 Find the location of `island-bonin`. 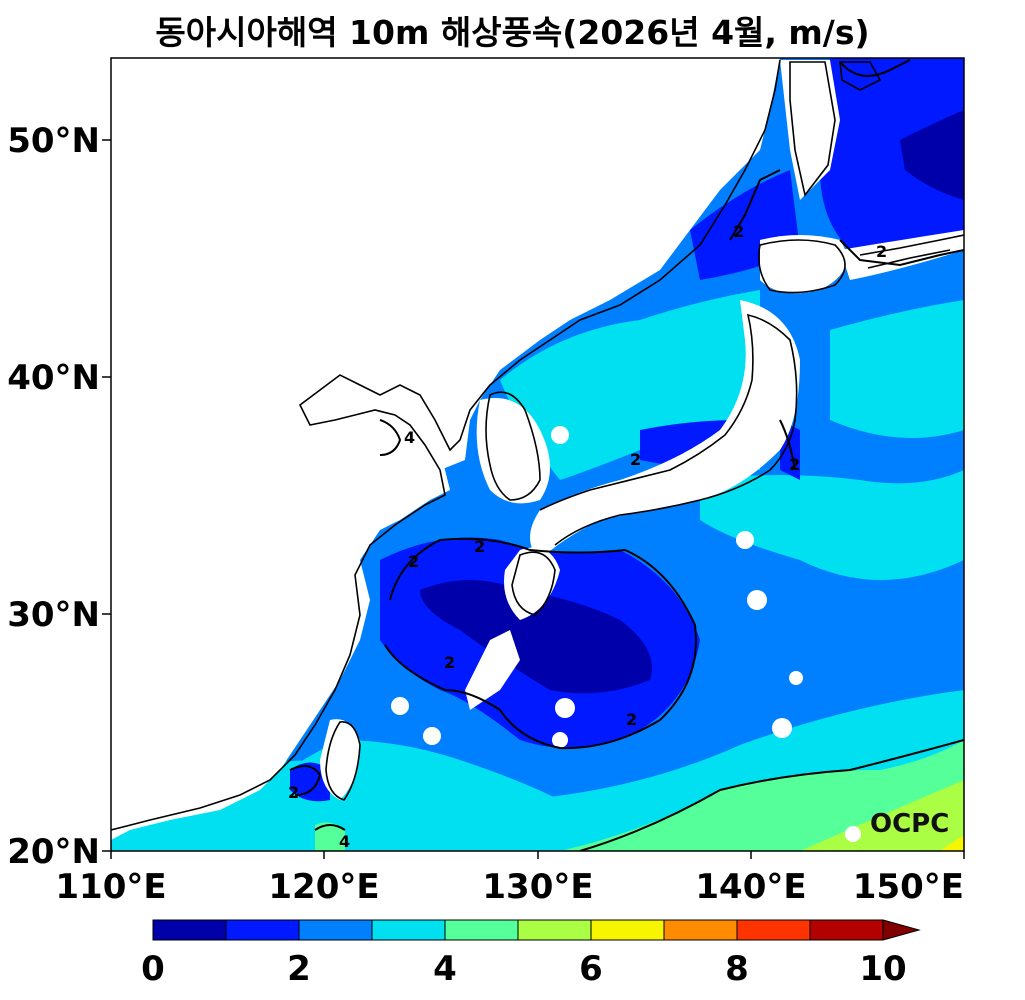

island-bonin is located at coordinates (796, 678).